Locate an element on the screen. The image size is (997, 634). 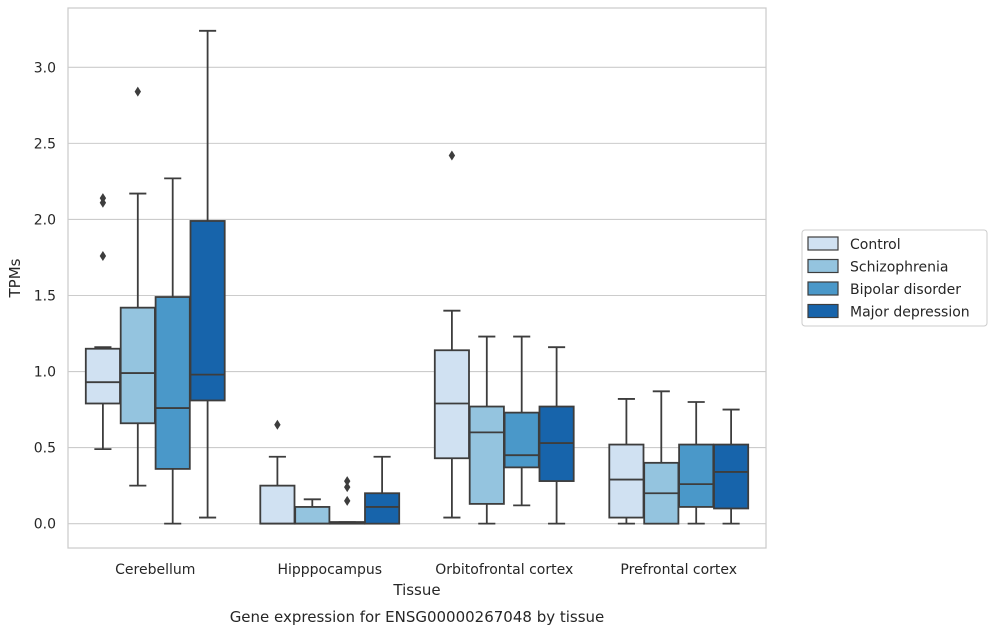
y-tick-label: 2.5 is located at coordinates (45, 144).